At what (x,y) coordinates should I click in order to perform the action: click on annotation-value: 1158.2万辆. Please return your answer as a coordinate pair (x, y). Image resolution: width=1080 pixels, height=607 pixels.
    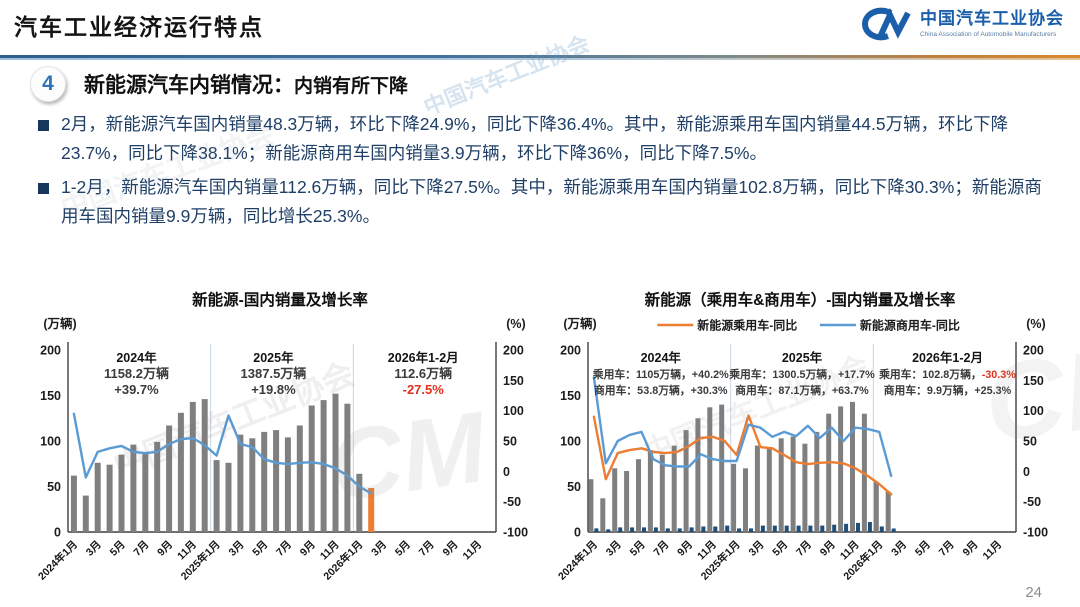
    Looking at the image, I should click on (136, 373).